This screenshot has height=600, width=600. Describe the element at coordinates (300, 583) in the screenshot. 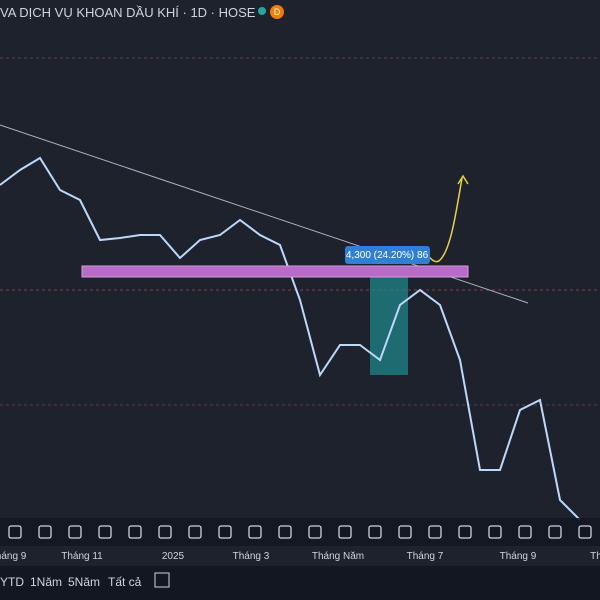

I see `bottom-bar` at that location.